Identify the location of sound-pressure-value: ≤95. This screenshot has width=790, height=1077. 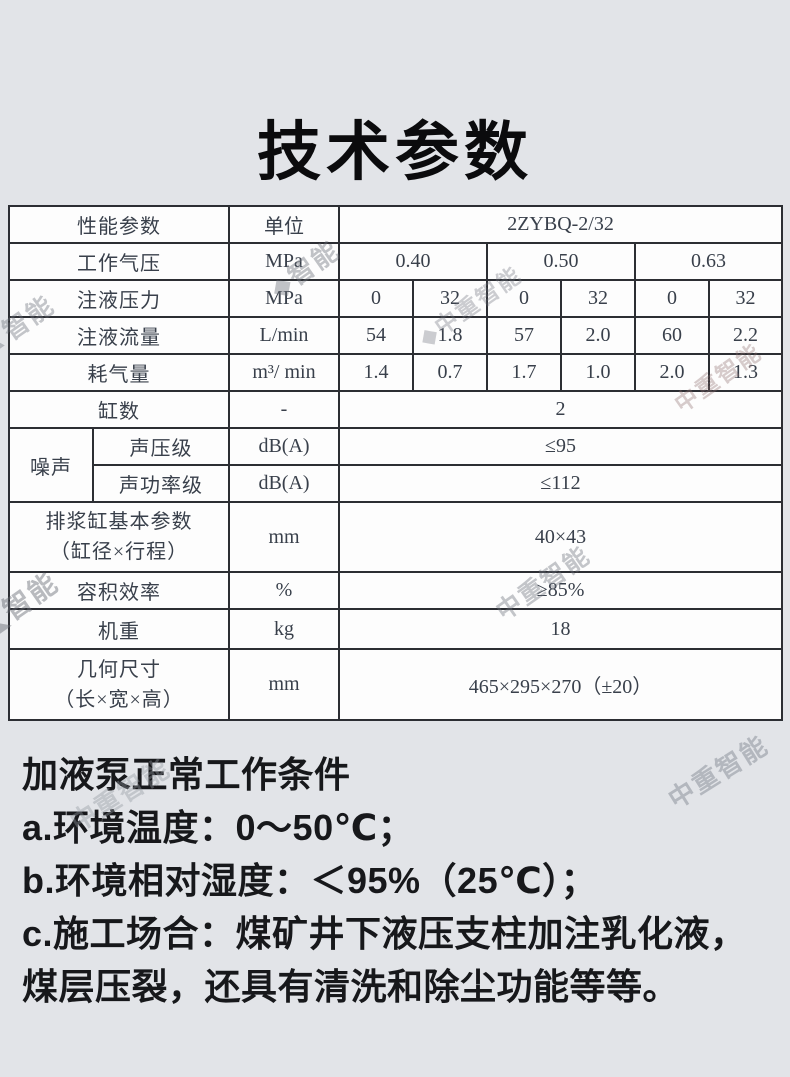
(560, 446).